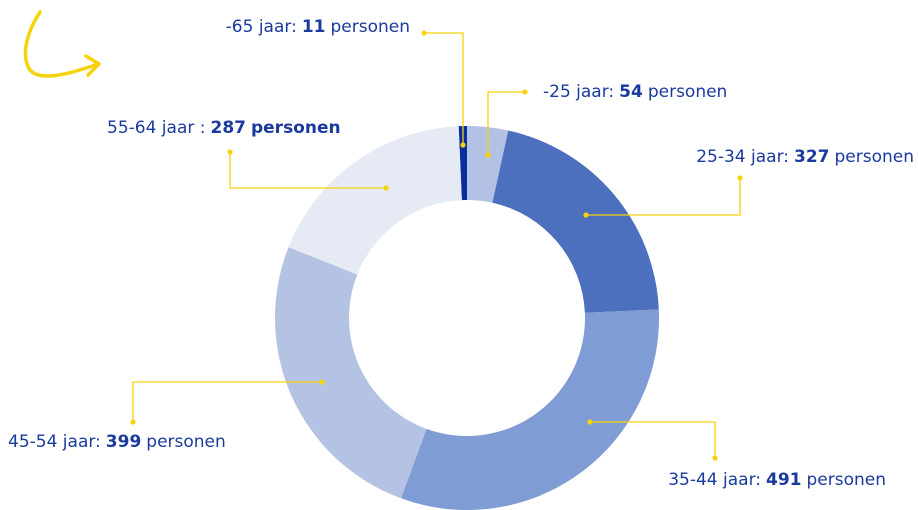  Describe the element at coordinates (261, 27) in the screenshot. I see `category-label: -65 jaar:` at that location.